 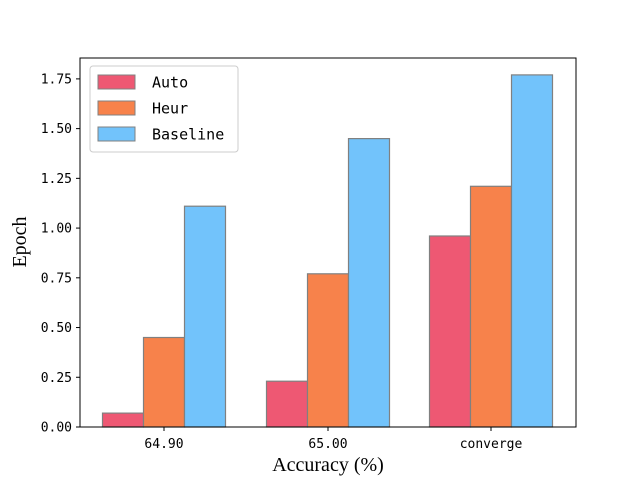 What do you see at coordinates (56, 229) in the screenshot?
I see `y-tick-label-4: 1.00` at bounding box center [56, 229].